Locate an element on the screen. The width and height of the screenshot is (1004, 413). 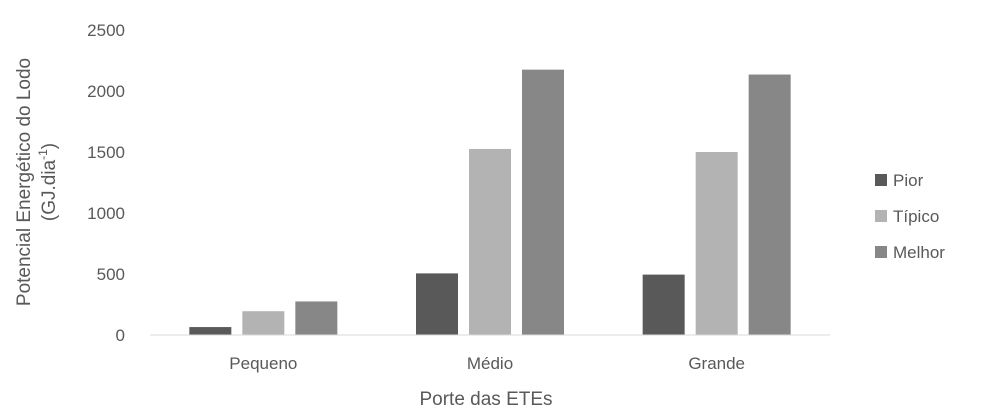
y-tick-label: 500 is located at coordinates (111, 274).